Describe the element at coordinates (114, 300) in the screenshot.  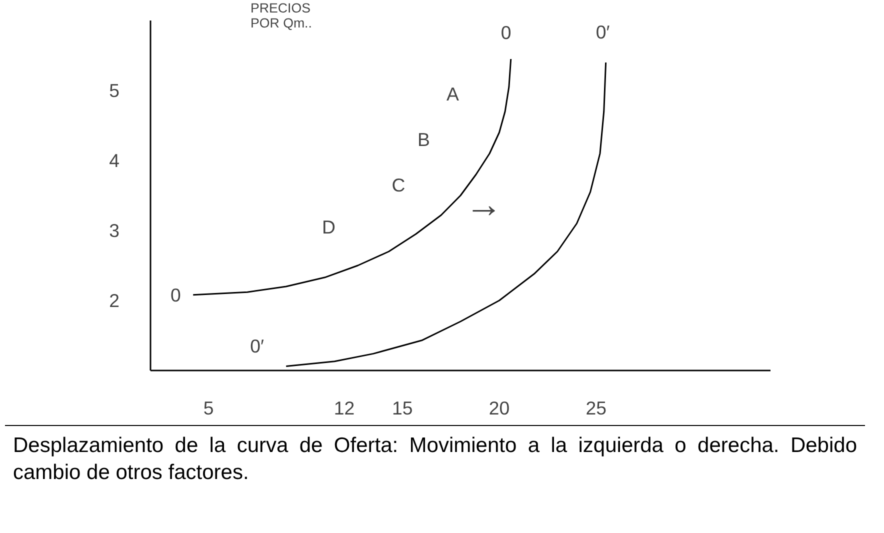
I see `y-tick-label: 2` at that location.